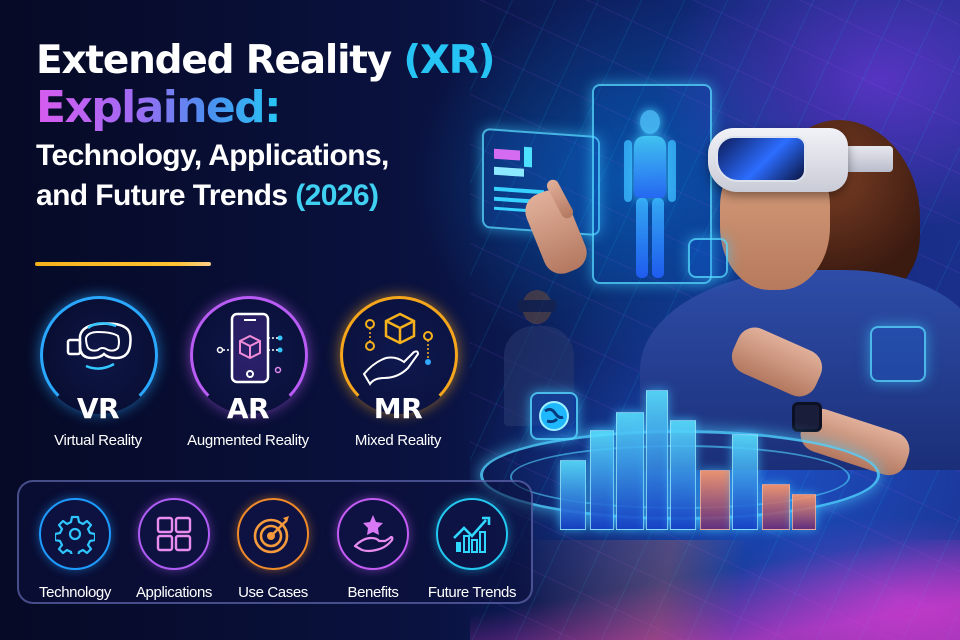 This screenshot has height=640, width=960. Describe the element at coordinates (174, 592) in the screenshot. I see `topic-label: Applications` at that location.